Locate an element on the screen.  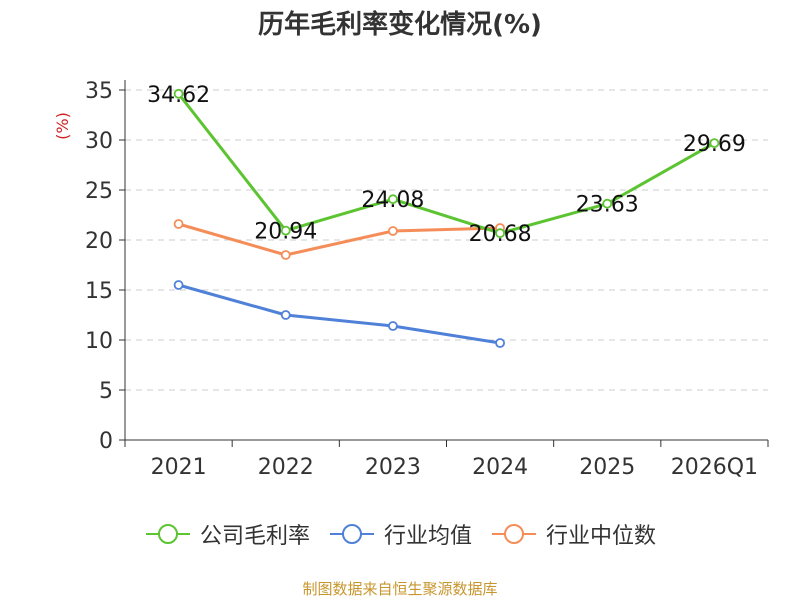
y-tick-label: 5 is located at coordinates (106, 391).